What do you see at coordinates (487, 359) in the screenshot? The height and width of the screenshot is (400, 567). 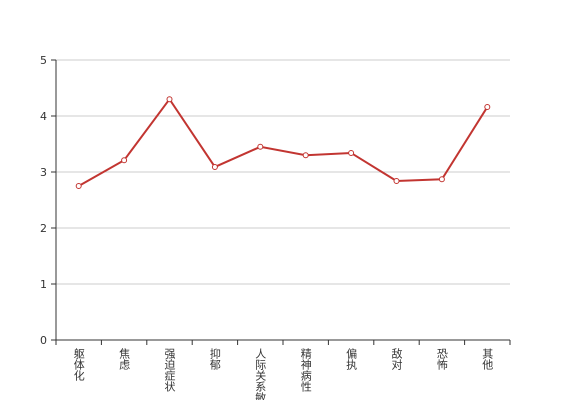 I see `x-tick-label: 其他` at bounding box center [487, 359].